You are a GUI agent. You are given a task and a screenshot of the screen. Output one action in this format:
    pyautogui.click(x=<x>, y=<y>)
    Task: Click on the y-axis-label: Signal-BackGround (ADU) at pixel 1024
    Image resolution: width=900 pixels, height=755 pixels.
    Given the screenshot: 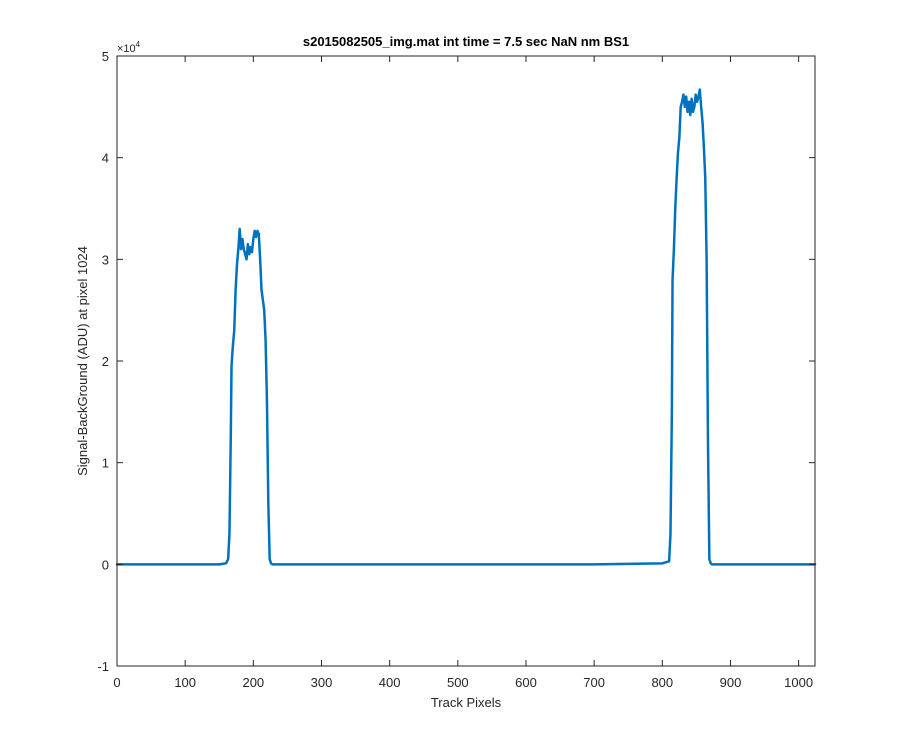 What is the action you would take?
    pyautogui.click(x=82, y=361)
    